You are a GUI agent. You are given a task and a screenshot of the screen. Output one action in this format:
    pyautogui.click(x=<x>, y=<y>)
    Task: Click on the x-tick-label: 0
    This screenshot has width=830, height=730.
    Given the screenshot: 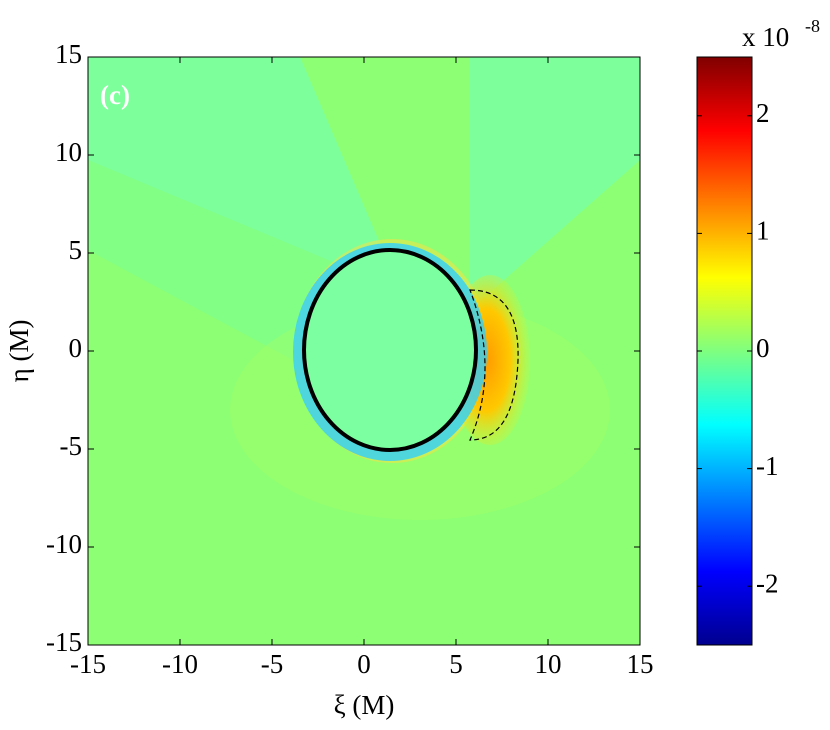 What is the action you would take?
    pyautogui.click(x=364, y=664)
    